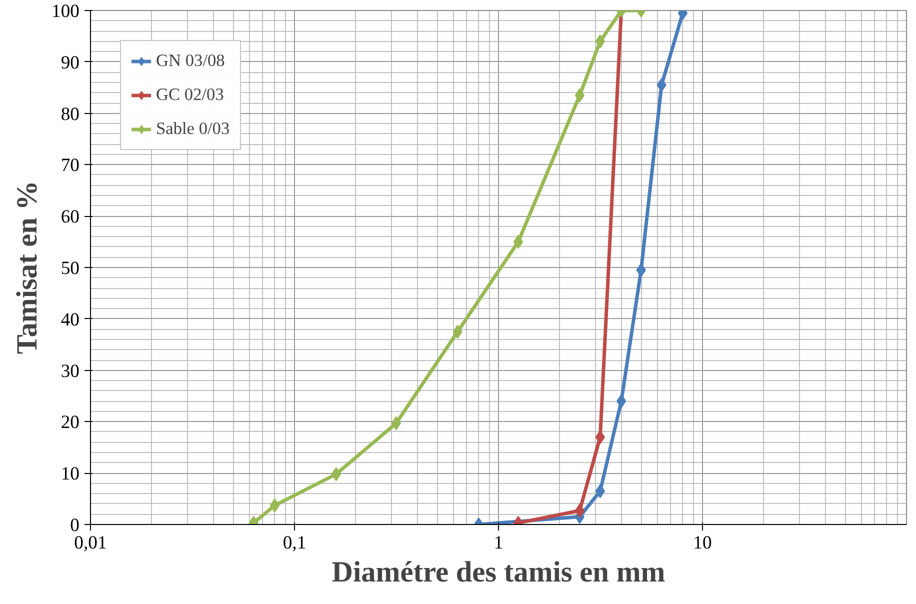 The width and height of the screenshot is (916, 604). Describe the element at coordinates (294, 543) in the screenshot. I see `x-tick-label: 0,1` at that location.